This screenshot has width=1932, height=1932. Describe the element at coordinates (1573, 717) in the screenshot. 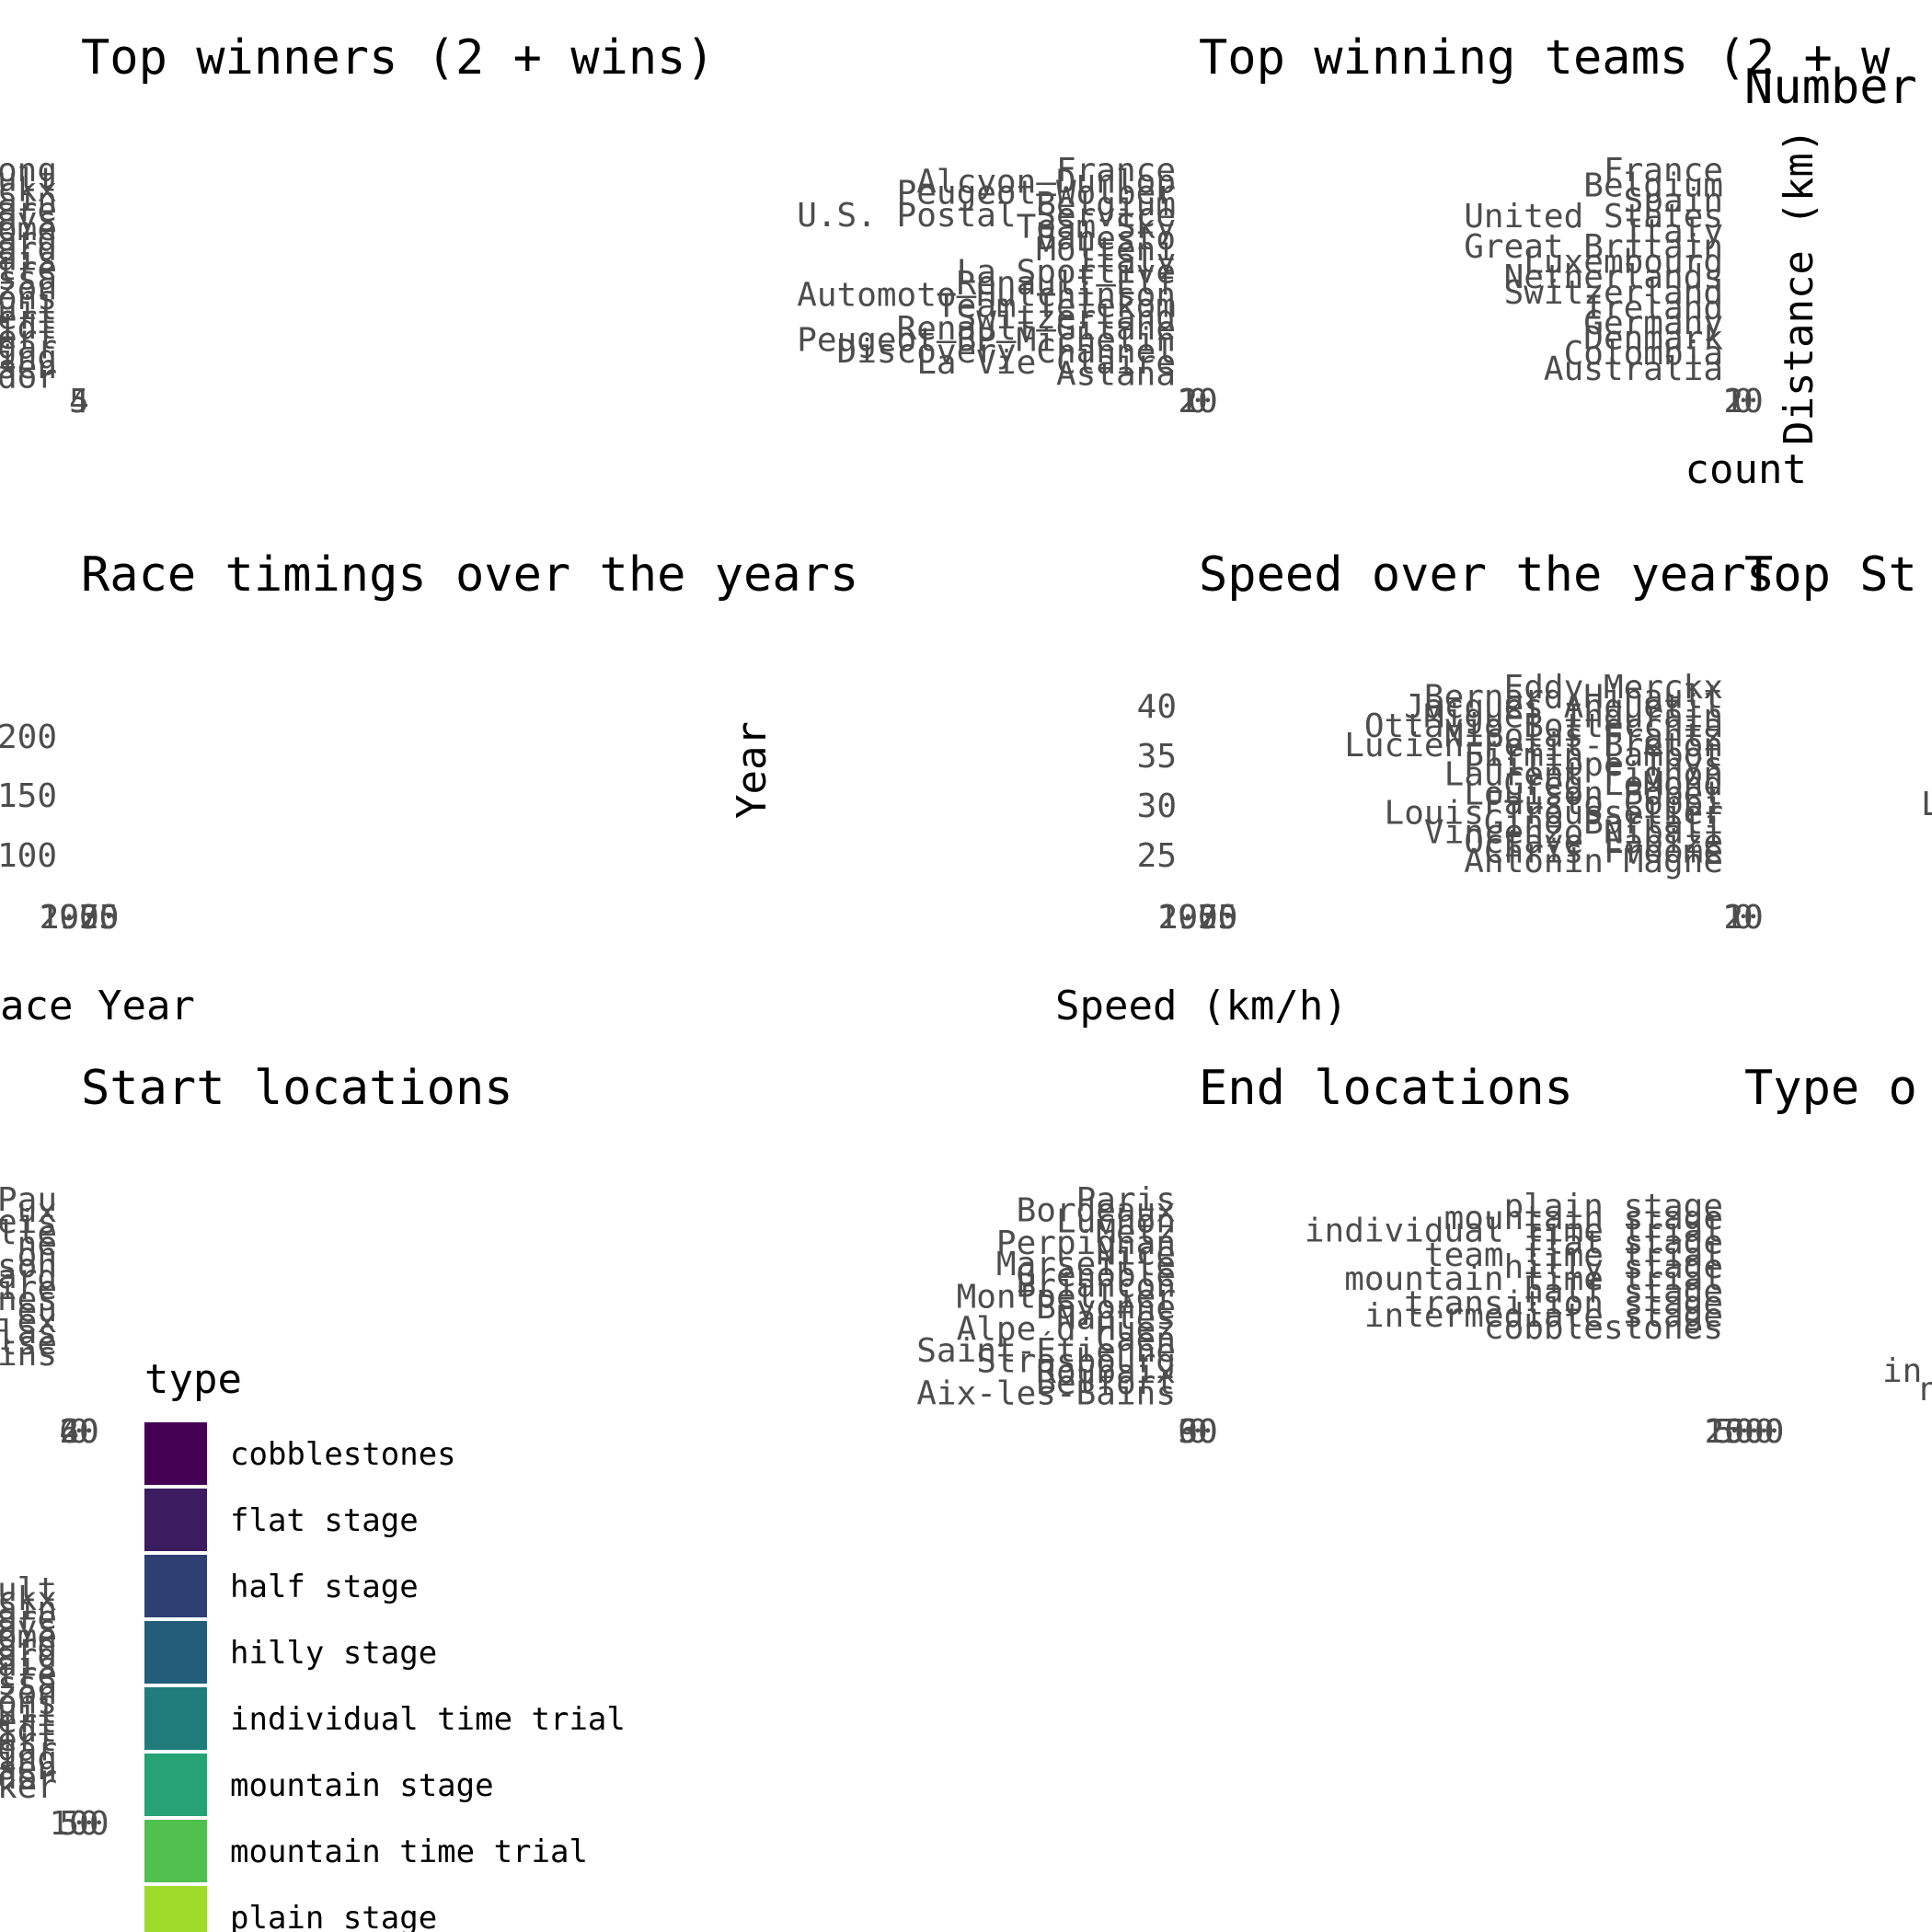

I see `y-tick-label: Miguel Induráin` at that location.